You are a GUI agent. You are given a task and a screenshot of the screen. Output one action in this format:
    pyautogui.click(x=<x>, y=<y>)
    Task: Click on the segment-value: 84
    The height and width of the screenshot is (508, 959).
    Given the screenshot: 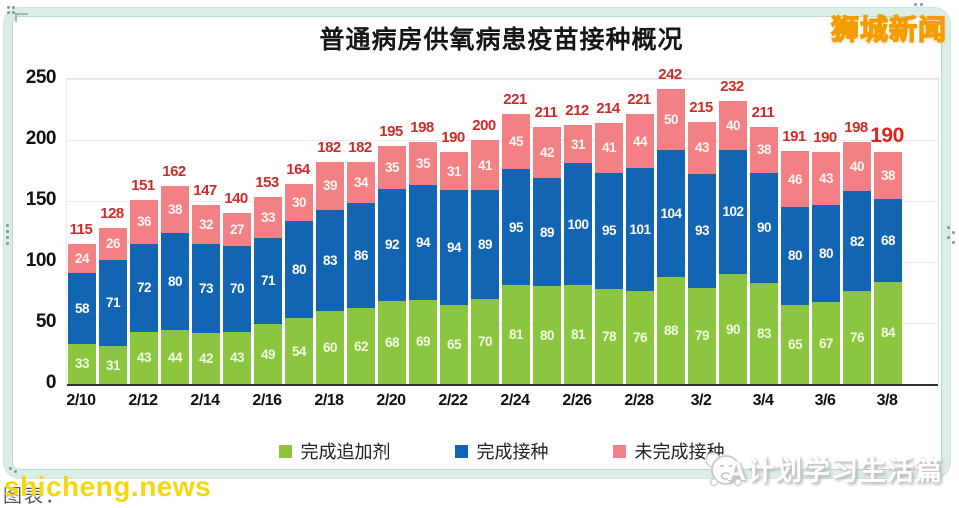 What is the action you would take?
    pyautogui.click(x=888, y=333)
    